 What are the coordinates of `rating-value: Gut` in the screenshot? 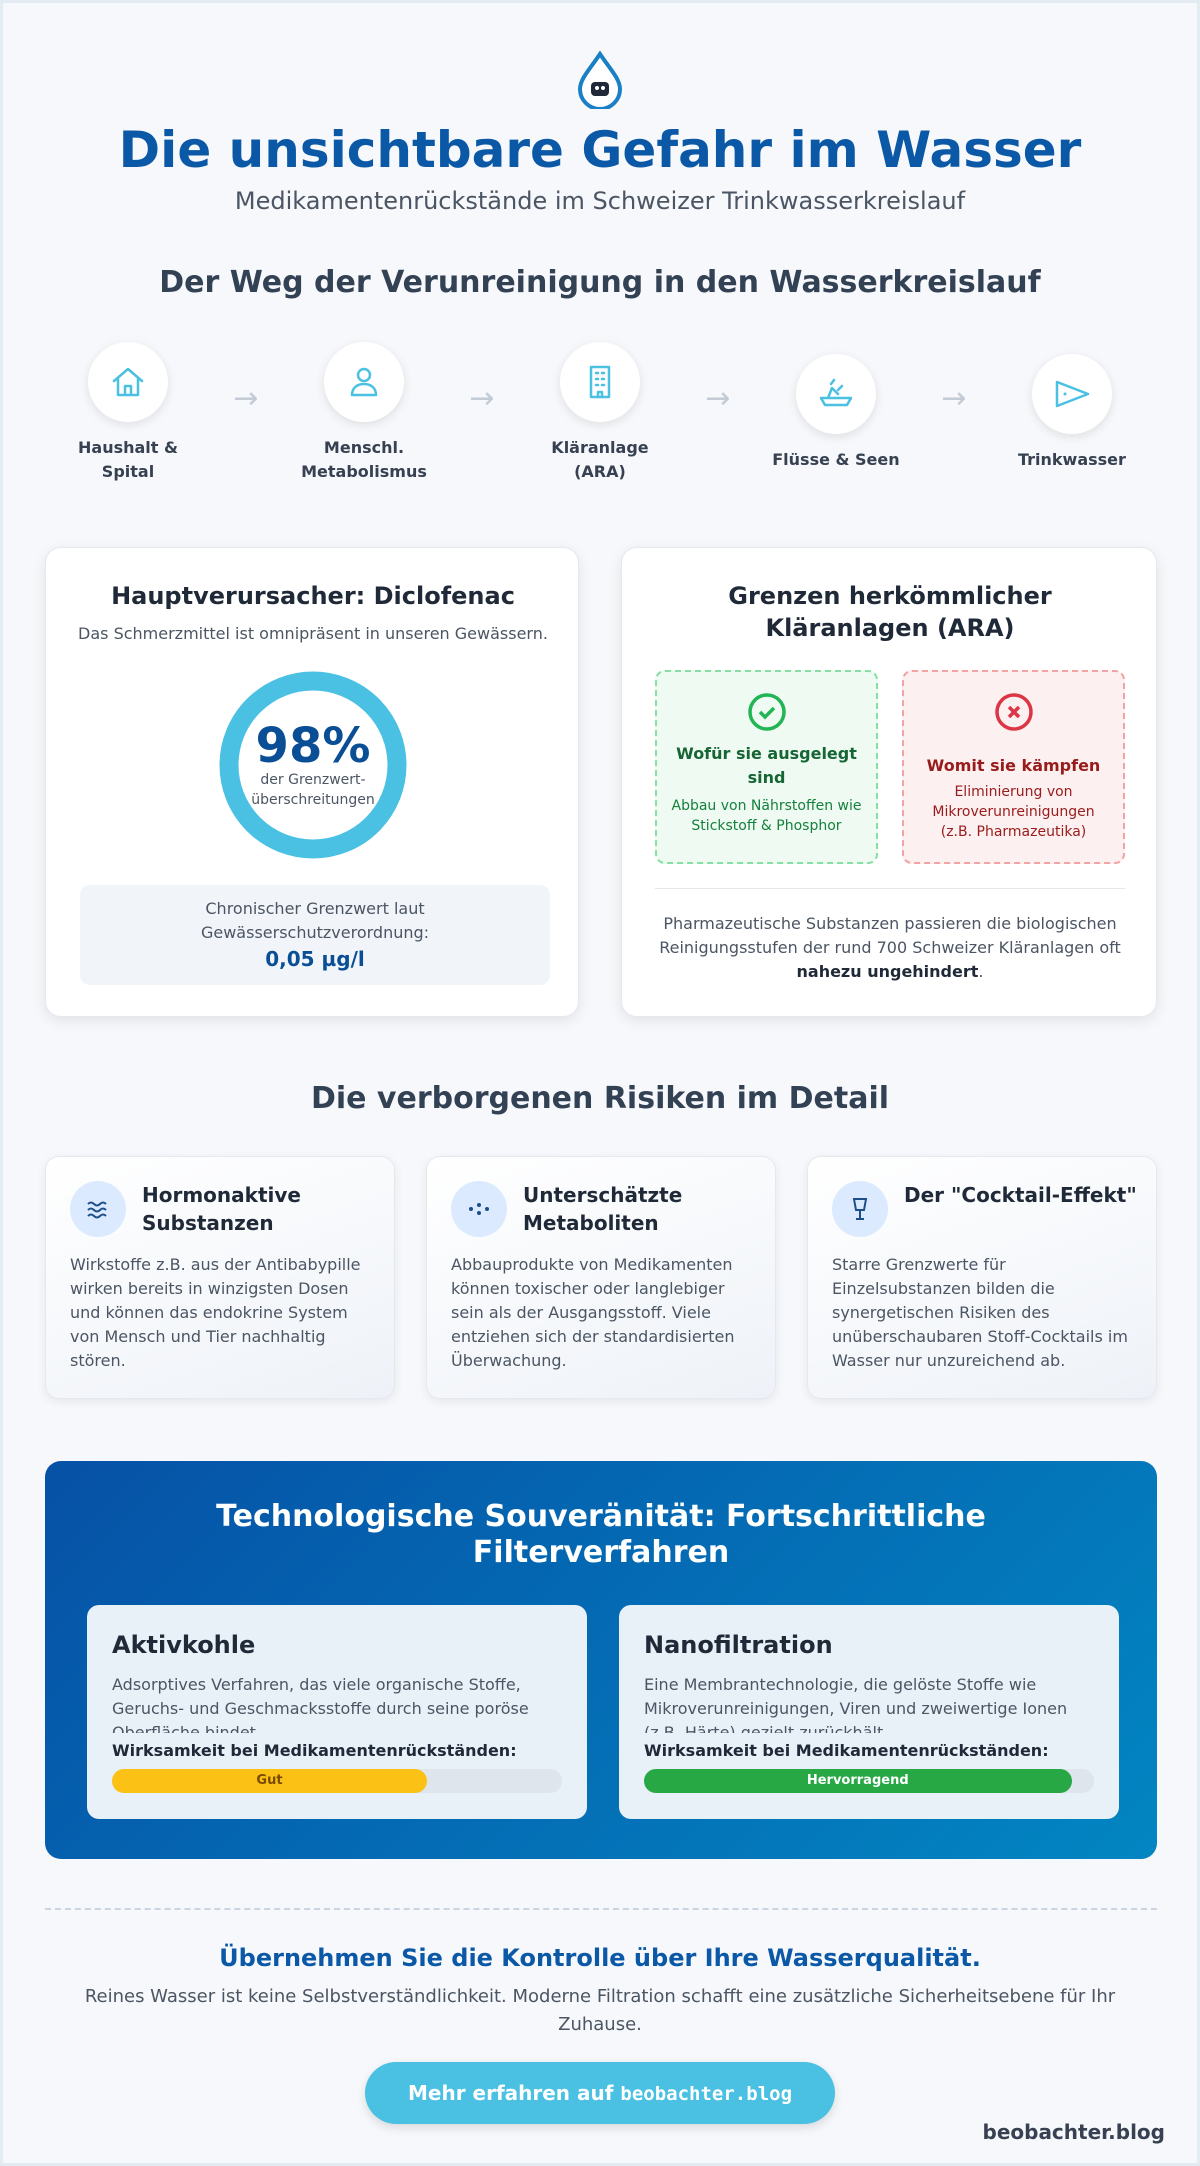 It's located at (269, 1780).